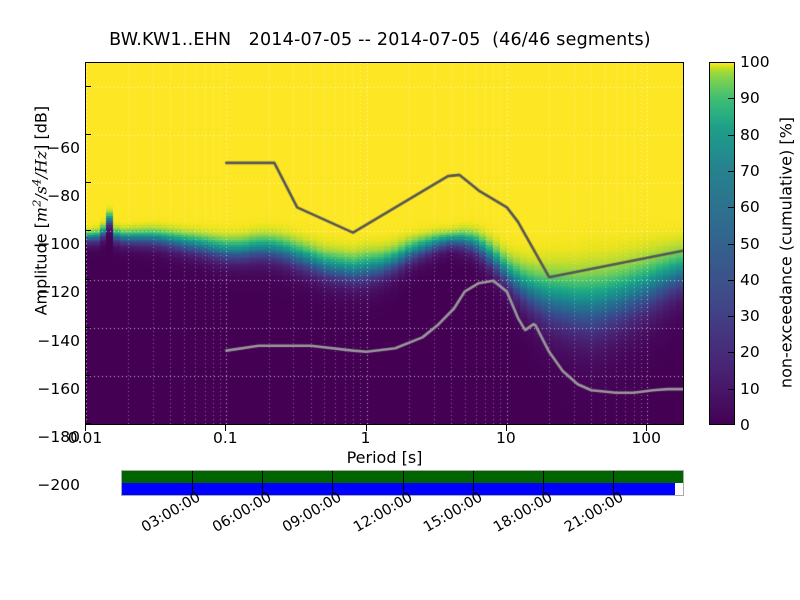 Image resolution: width=800 pixels, height=600 pixels. Describe the element at coordinates (36, 203) in the screenshot. I see `y-axis-label-sup1: 2` at that location.